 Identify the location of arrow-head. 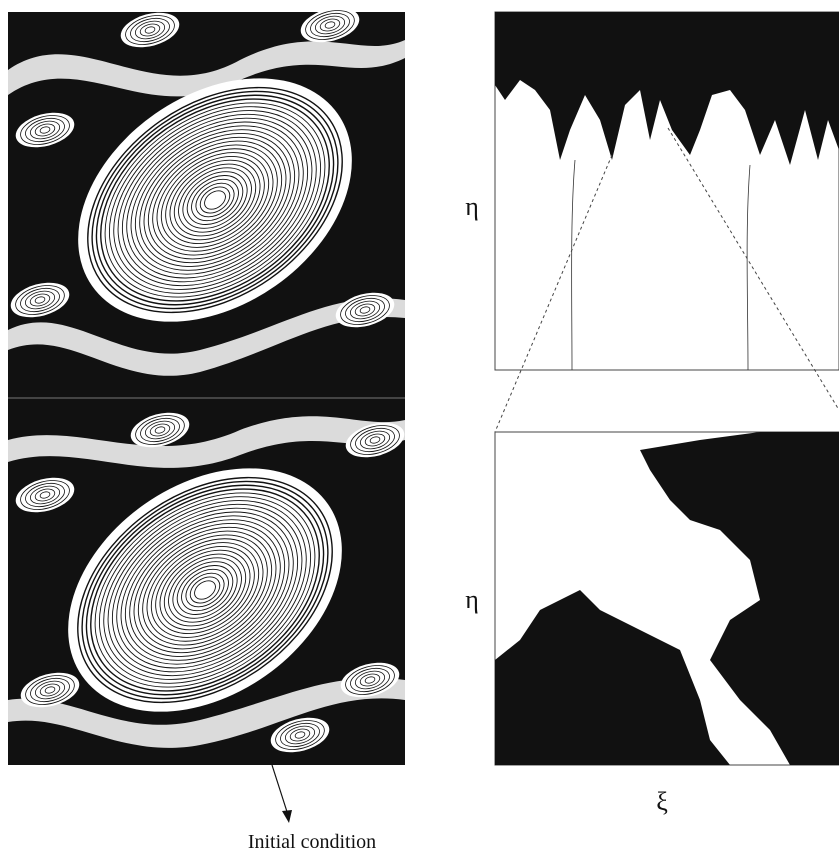
(287, 816).